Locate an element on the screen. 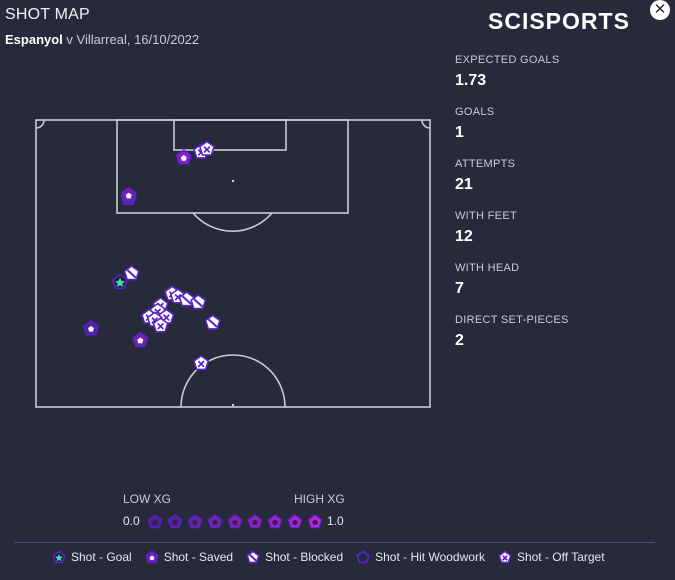  legend-label: Shot - Saved is located at coordinates (198, 557).